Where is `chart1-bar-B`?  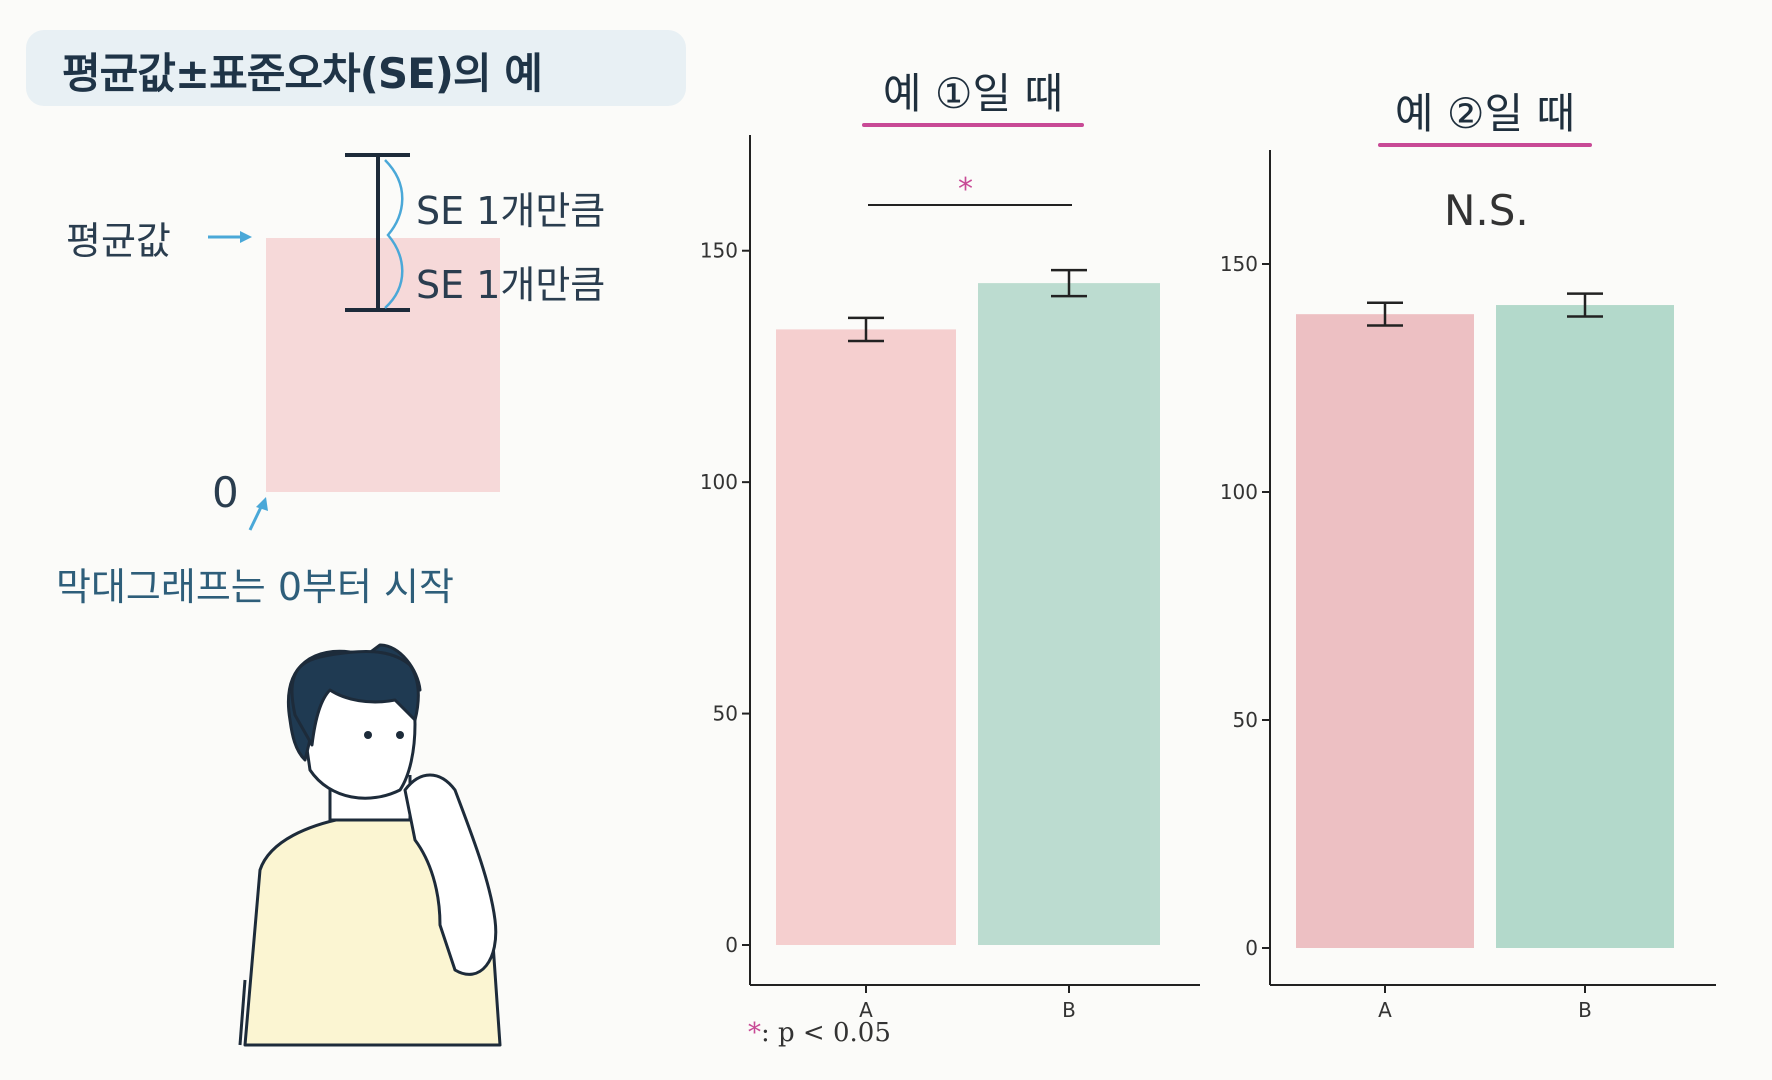 chart1-bar-B is located at coordinates (1069, 614).